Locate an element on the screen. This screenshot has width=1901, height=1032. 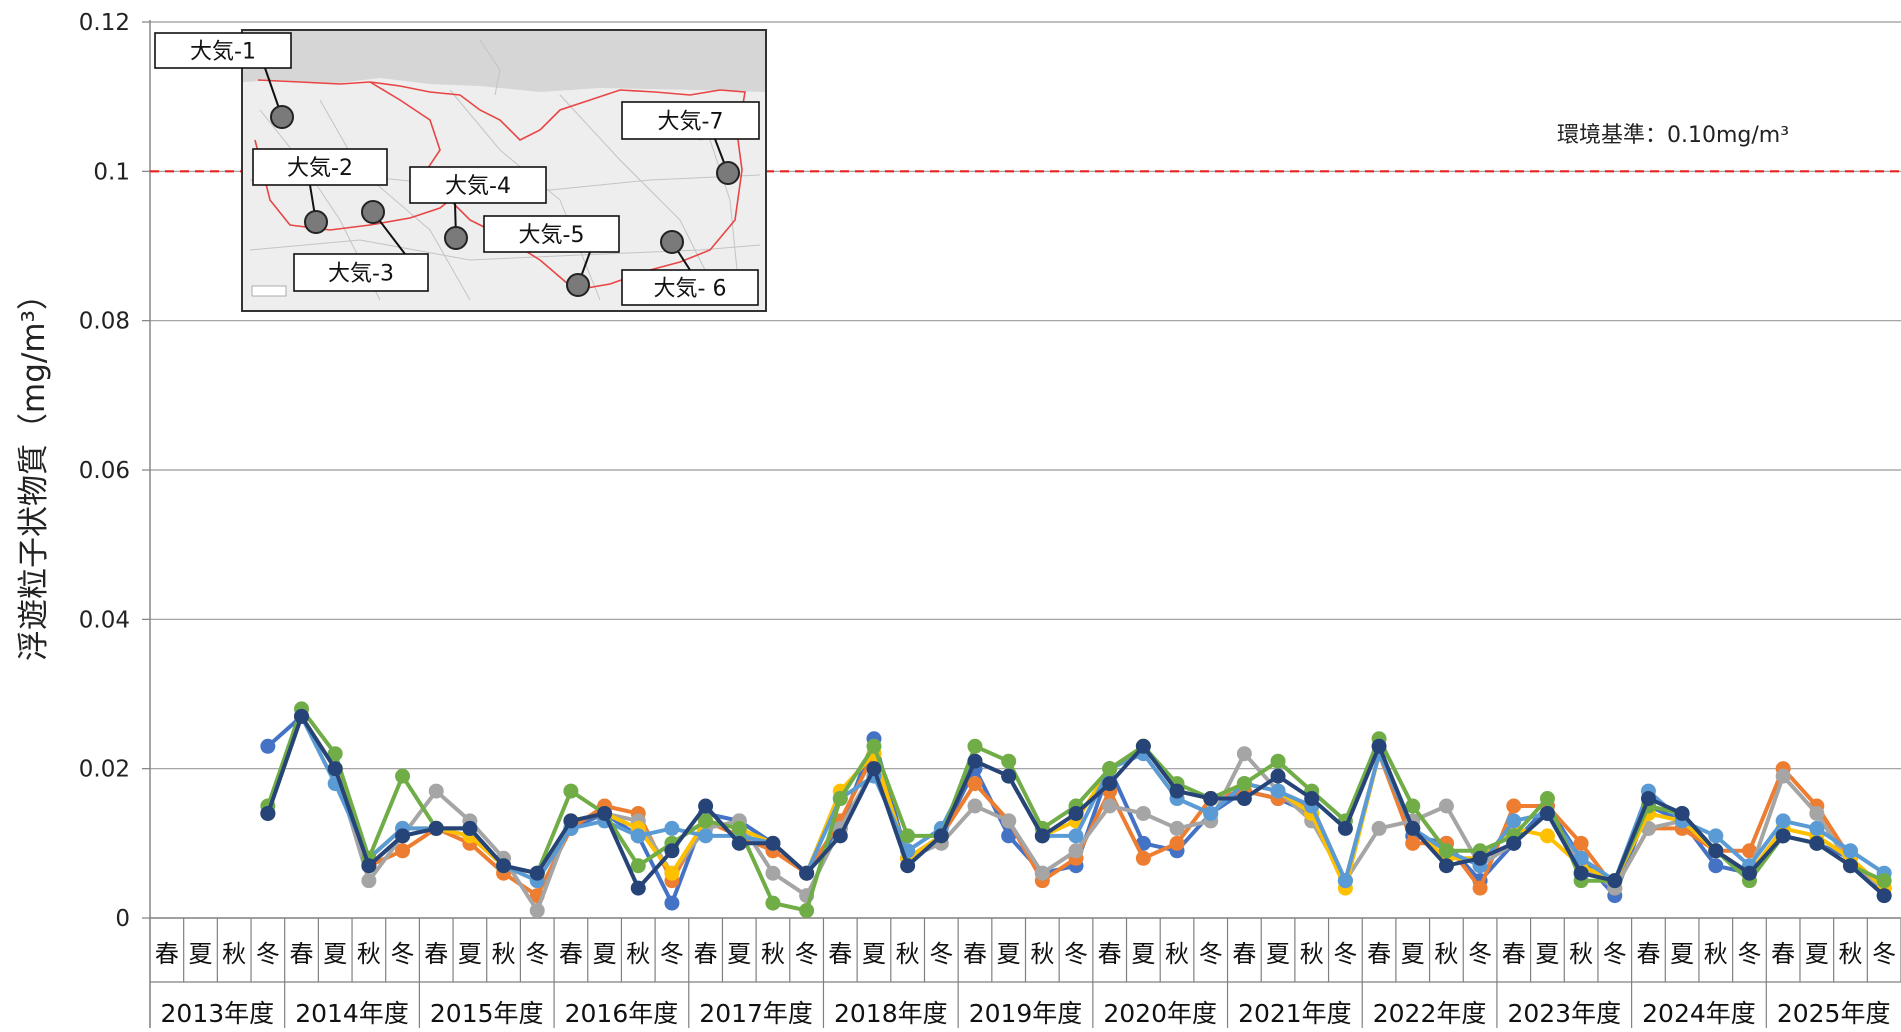
y-axis-label: 浮遊粒子状物質（mg/m³） is located at coordinates (34, 470).